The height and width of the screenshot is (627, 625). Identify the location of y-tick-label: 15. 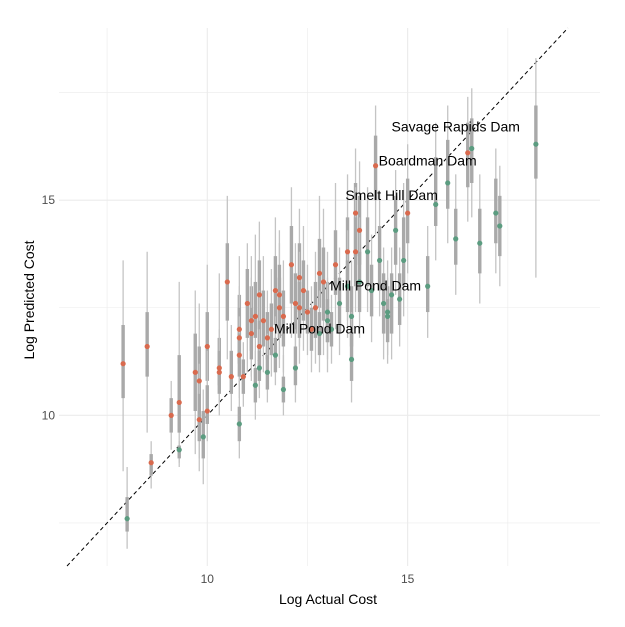
(49, 200).